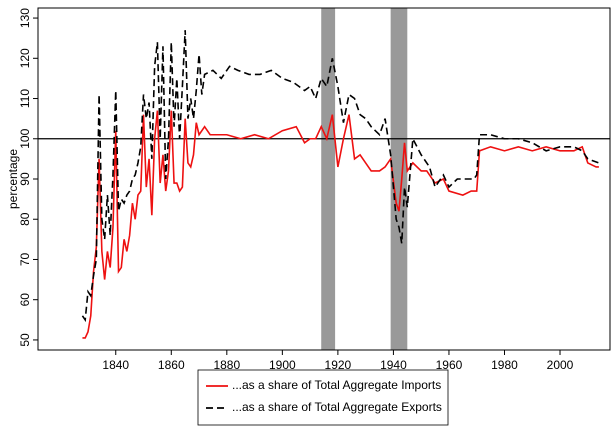 This screenshot has height=432, width=611. Describe the element at coordinates (504, 365) in the screenshot. I see `x-tick-label: 1980` at that location.